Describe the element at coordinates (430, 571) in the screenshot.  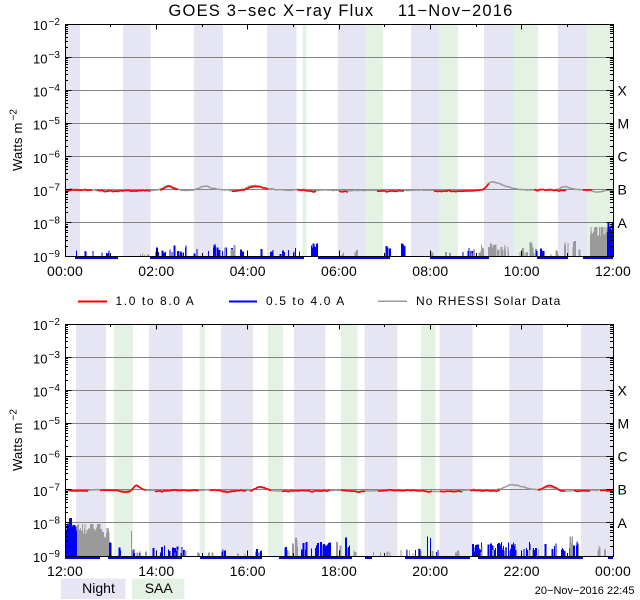
I see `svg-text: 20:00` at that location.